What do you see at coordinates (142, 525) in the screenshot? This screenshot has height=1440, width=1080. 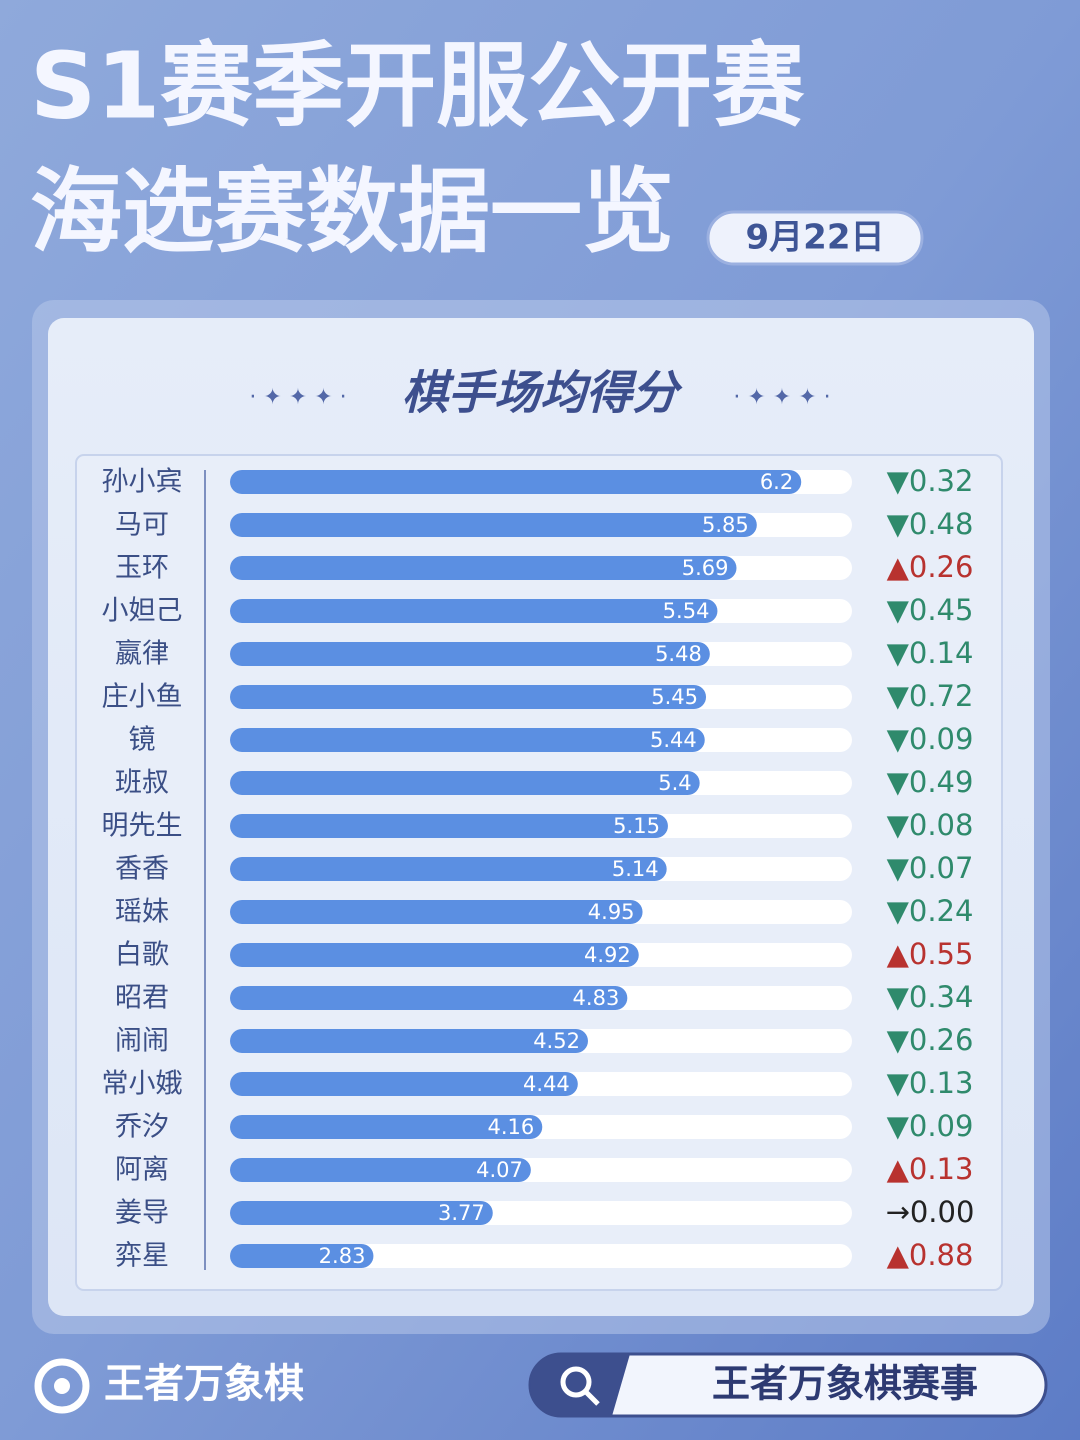 I see `category-label: 马可` at bounding box center [142, 525].